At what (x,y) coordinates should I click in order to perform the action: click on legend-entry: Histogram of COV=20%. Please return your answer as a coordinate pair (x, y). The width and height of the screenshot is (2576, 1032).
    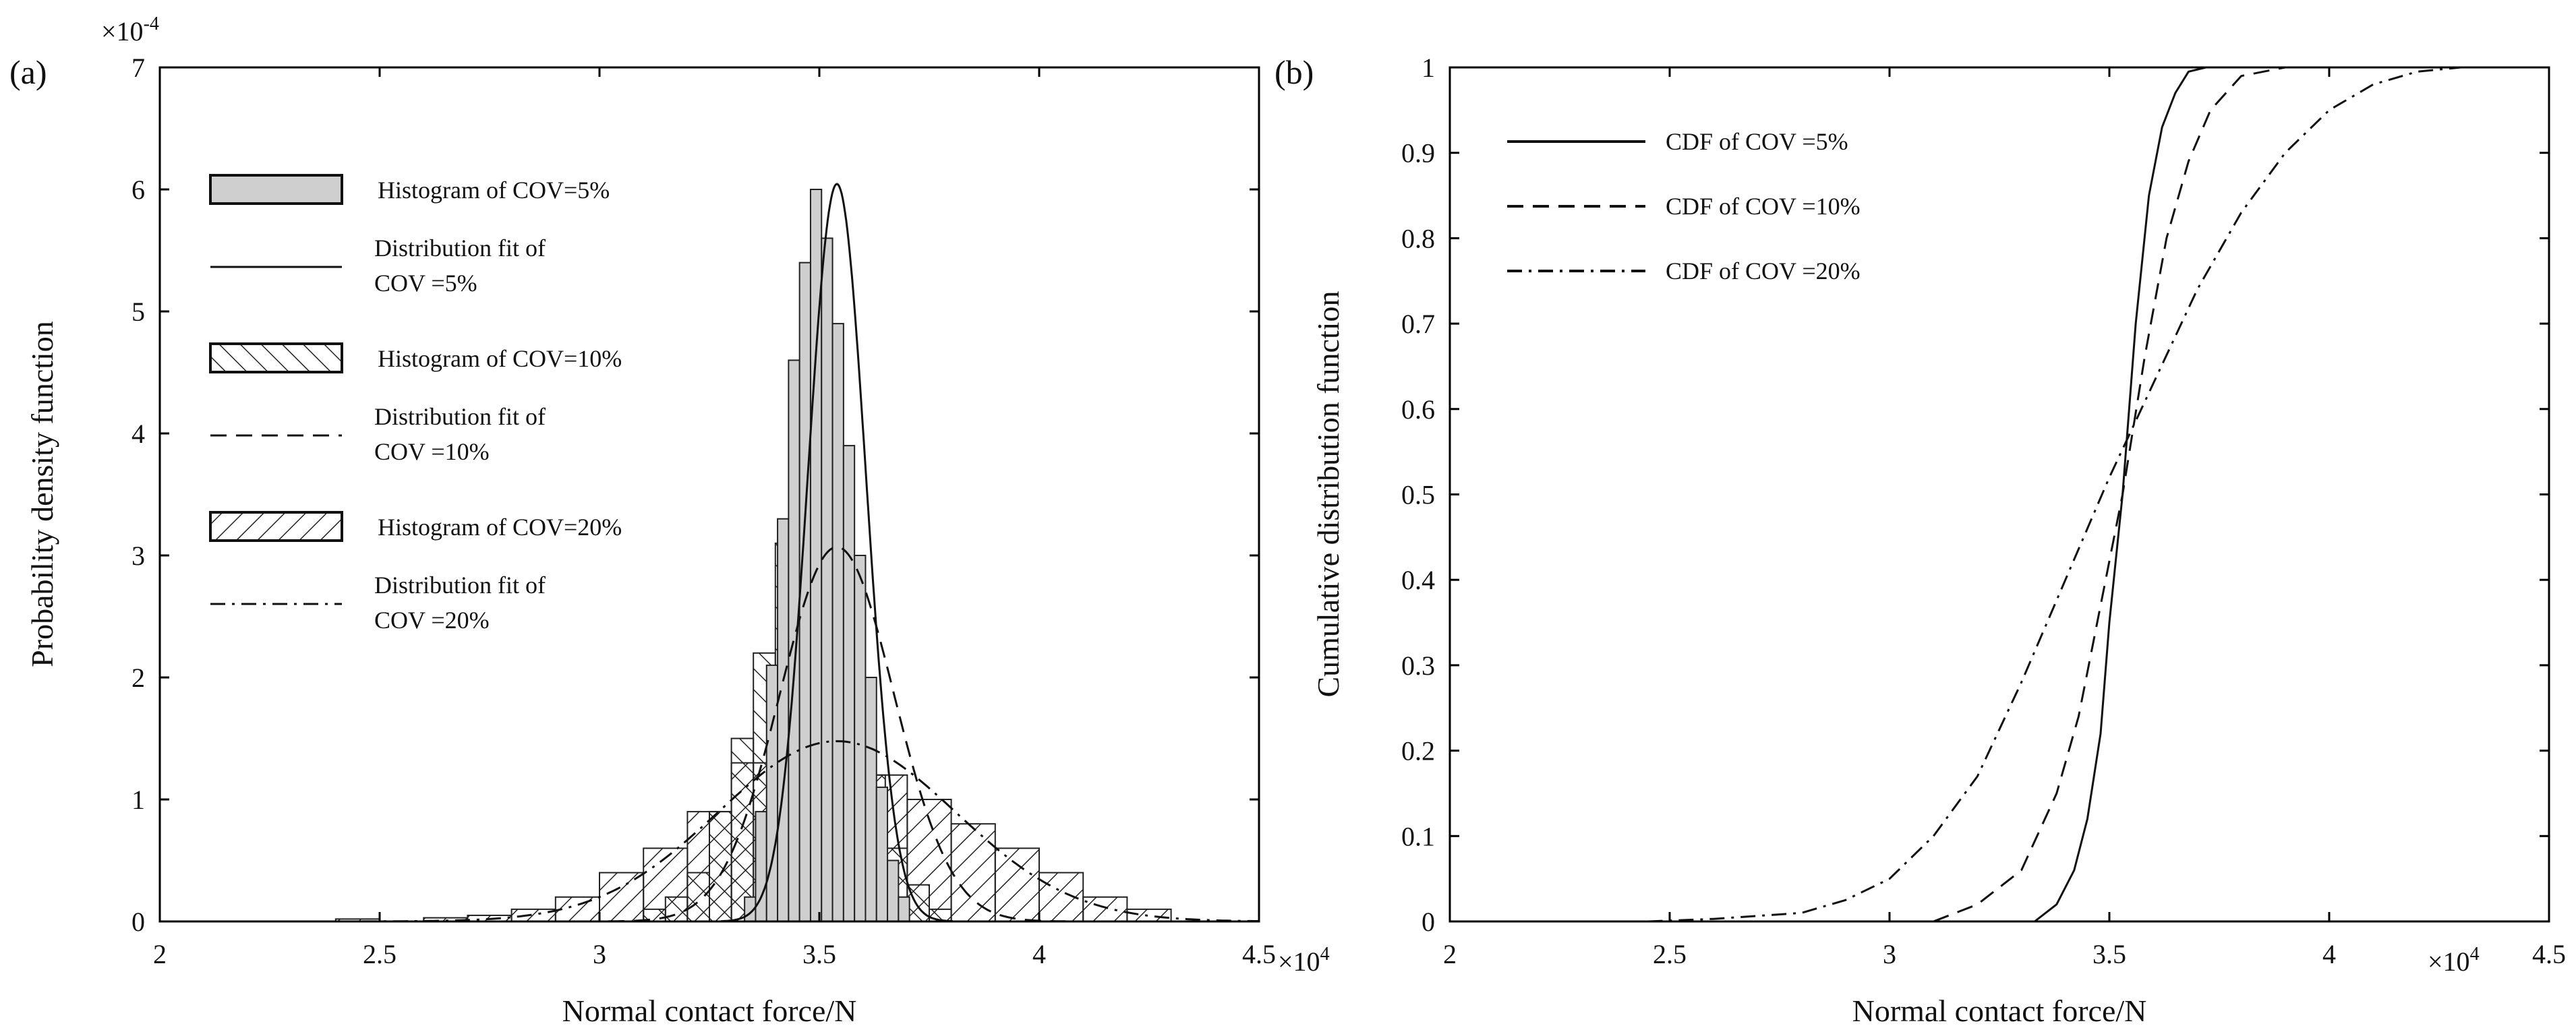
    Looking at the image, I should click on (416, 526).